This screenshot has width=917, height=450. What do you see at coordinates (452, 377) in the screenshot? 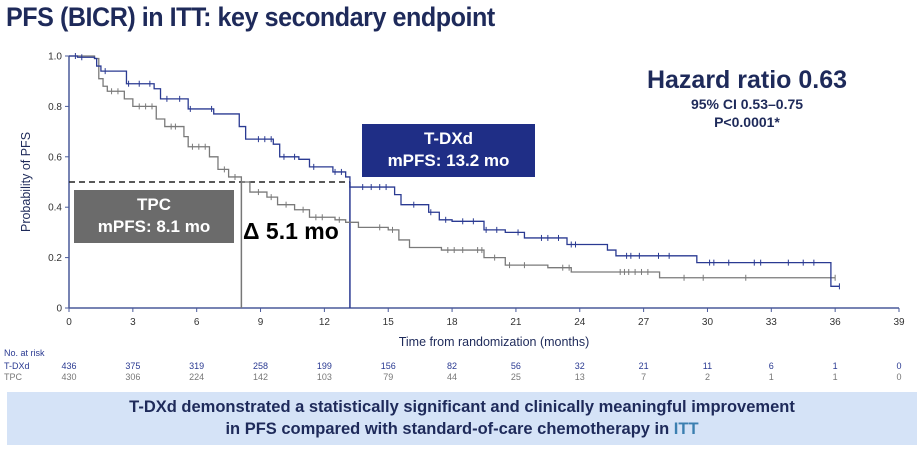
I see `at-risk-cell: 44` at bounding box center [452, 377].